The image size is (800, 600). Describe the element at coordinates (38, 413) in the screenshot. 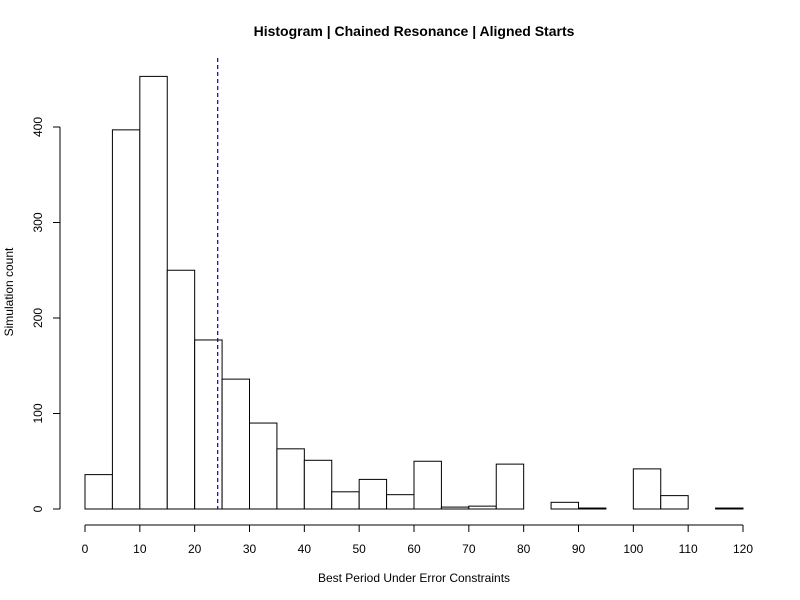

I see `y-tick-label: 100` at that location.